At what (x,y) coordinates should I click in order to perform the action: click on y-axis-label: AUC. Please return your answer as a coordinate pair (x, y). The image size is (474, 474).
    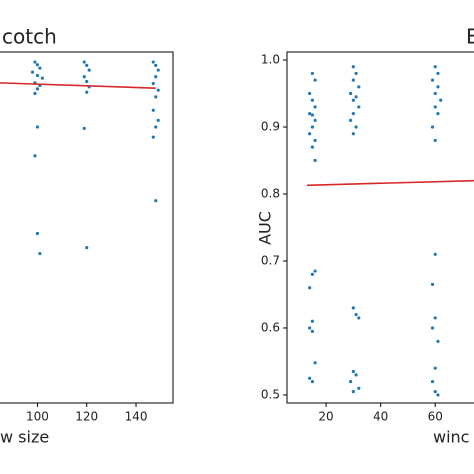
    Looking at the image, I should click on (265, 228).